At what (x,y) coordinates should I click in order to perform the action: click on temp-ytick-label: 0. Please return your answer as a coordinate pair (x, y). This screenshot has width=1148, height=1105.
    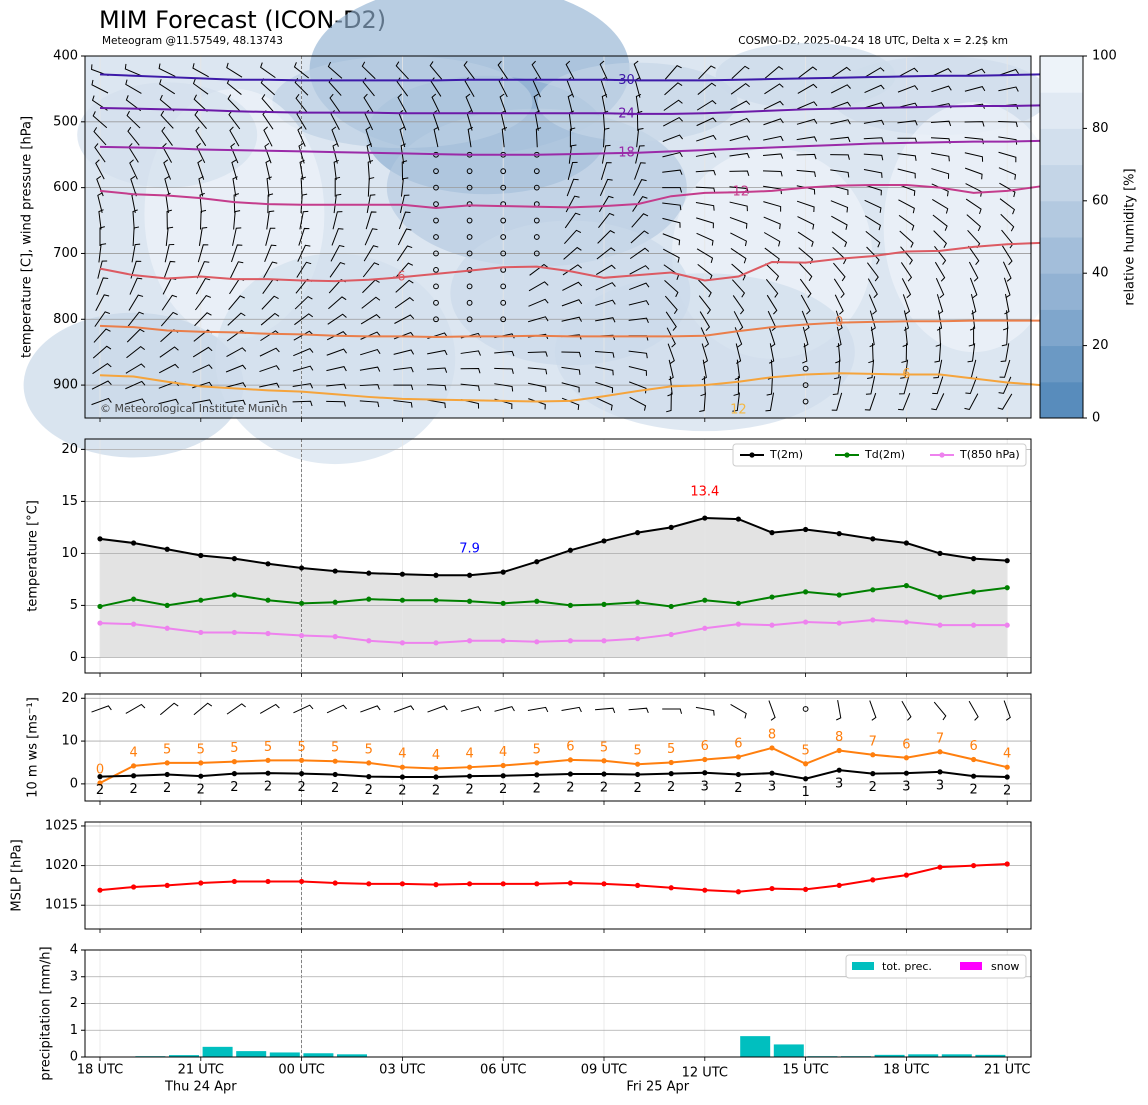
    Looking at the image, I should click on (74, 657).